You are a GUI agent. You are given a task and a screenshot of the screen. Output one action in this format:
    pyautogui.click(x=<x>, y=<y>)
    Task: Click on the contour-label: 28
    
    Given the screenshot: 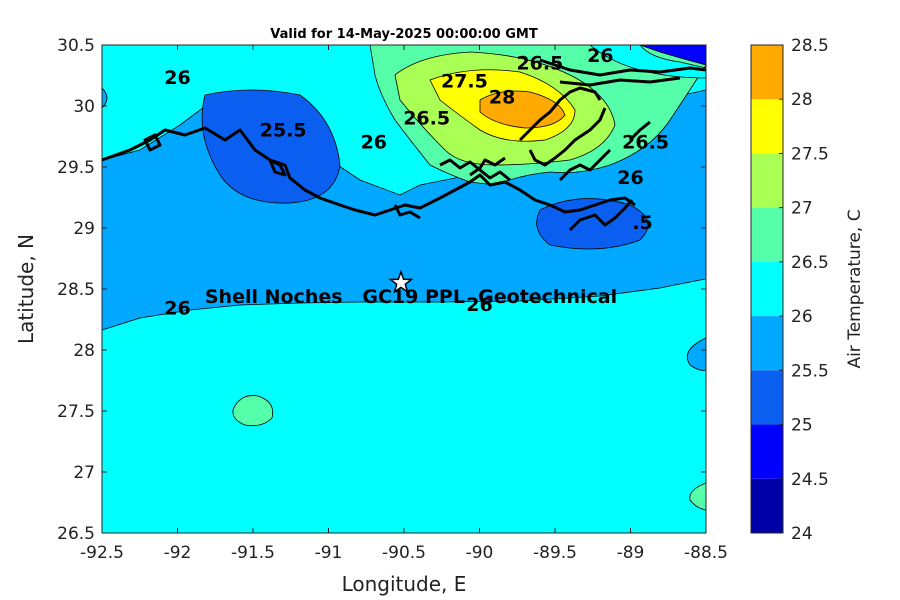 What is the action you would take?
    pyautogui.click(x=502, y=98)
    